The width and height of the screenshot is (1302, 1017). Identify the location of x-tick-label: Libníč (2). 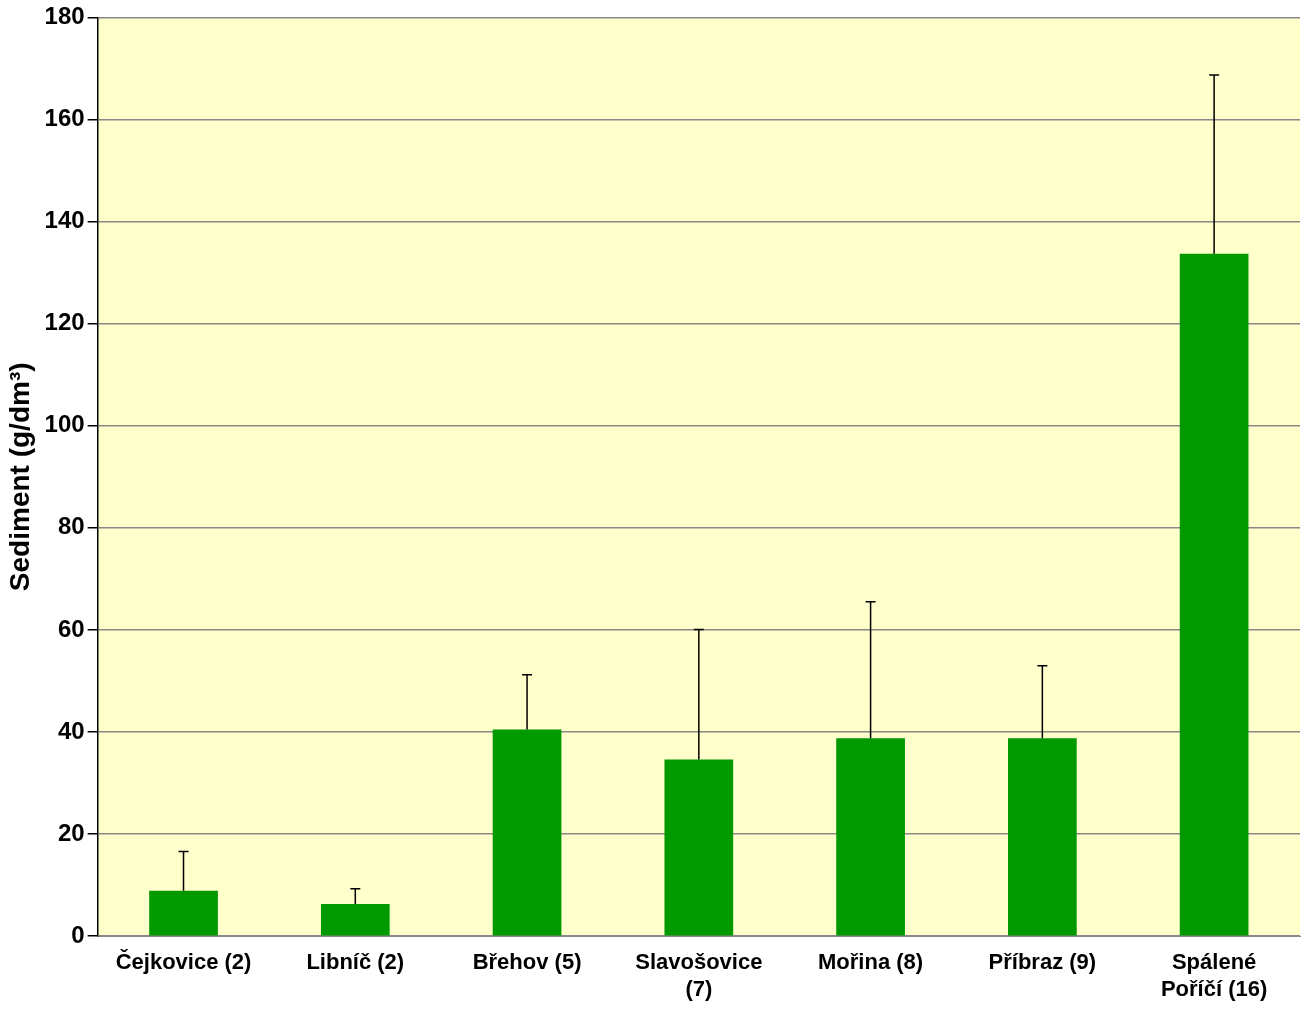
(355, 962).